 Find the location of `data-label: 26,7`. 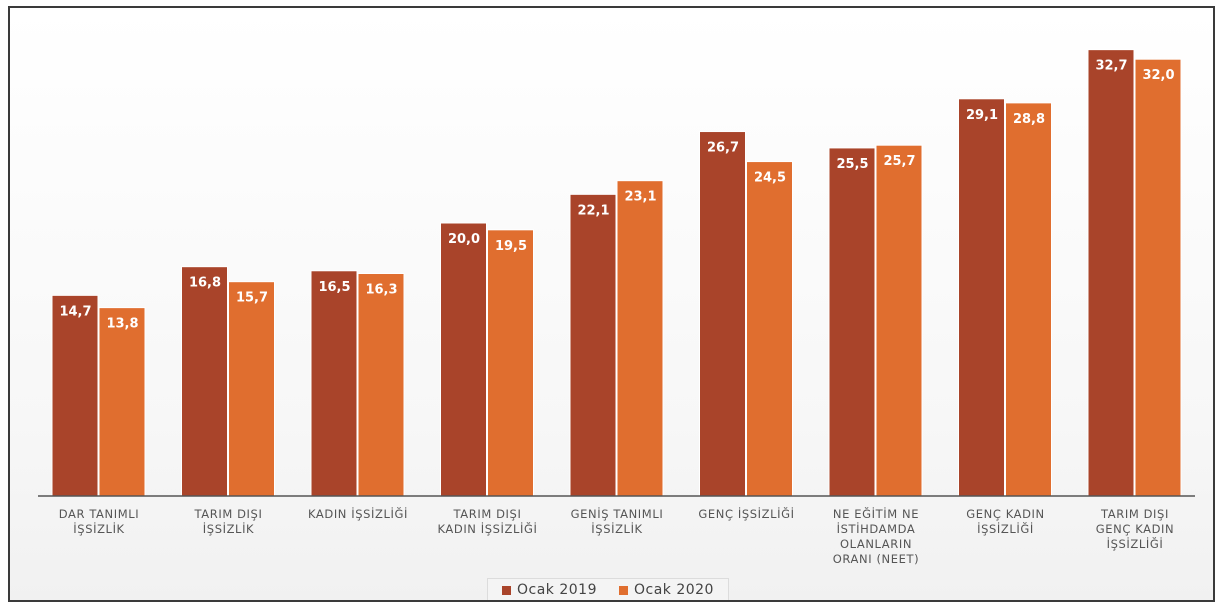

data-label: 26,7 is located at coordinates (723, 148).